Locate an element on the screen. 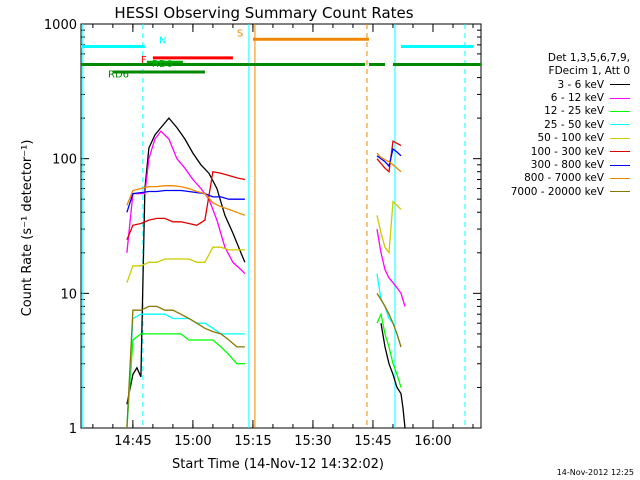  footer-timestamp: 14-Nov-2012 12:25 is located at coordinates (595, 472).